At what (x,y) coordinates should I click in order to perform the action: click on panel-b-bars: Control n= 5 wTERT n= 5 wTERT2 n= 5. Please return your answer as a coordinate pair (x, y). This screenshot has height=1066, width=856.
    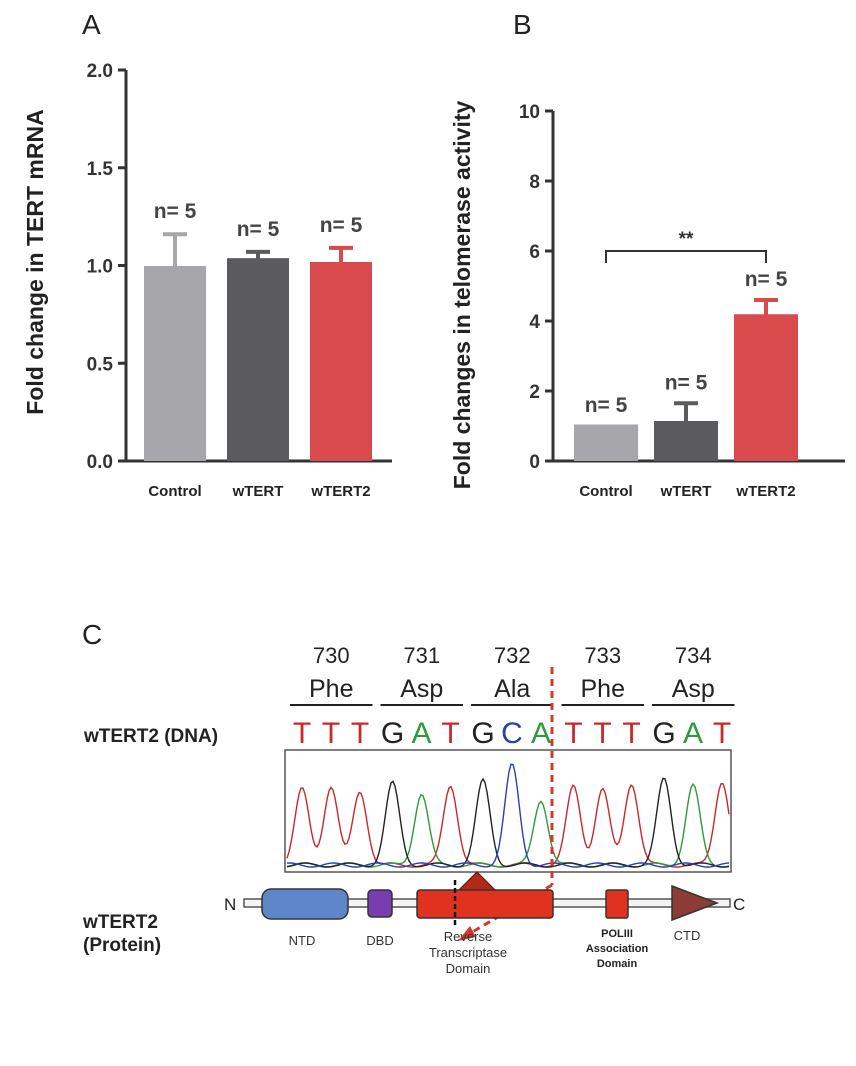
    Looking at the image, I should click on (686, 384).